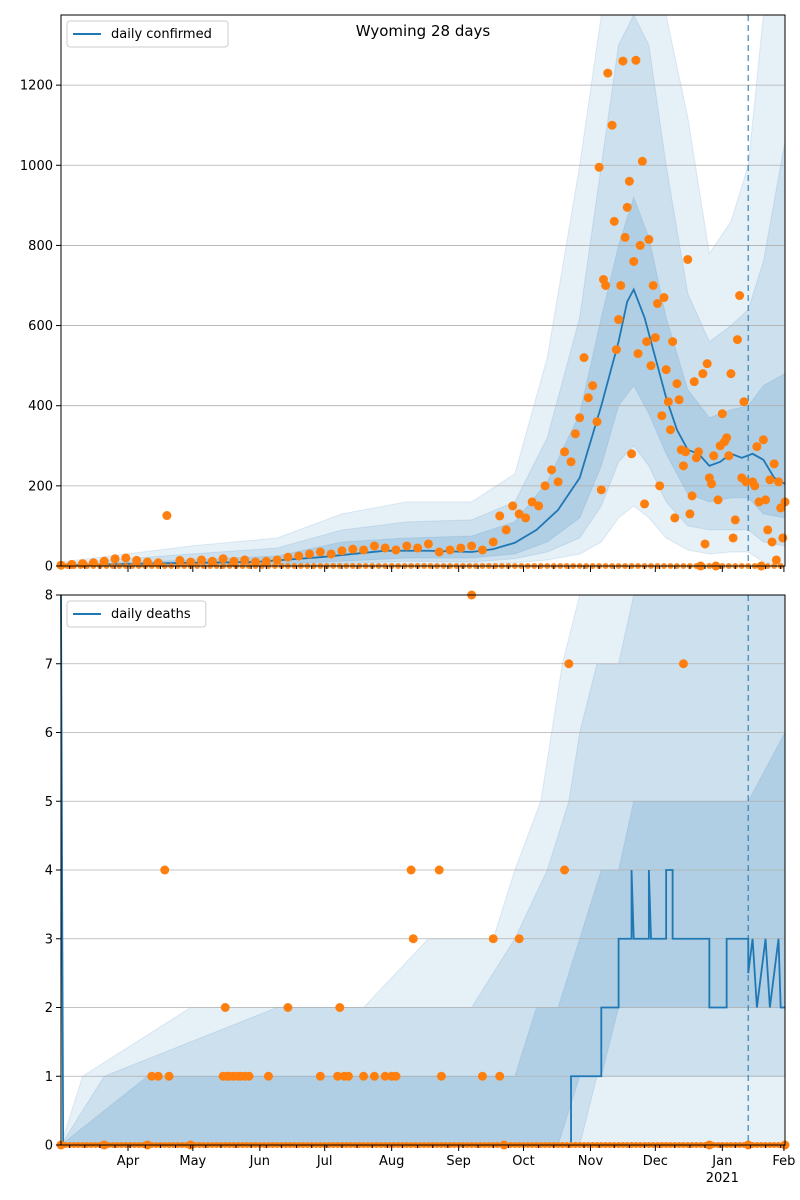  What do you see at coordinates (458, 1161) in the screenshot?
I see `x-tick-label: Sep` at bounding box center [458, 1161].